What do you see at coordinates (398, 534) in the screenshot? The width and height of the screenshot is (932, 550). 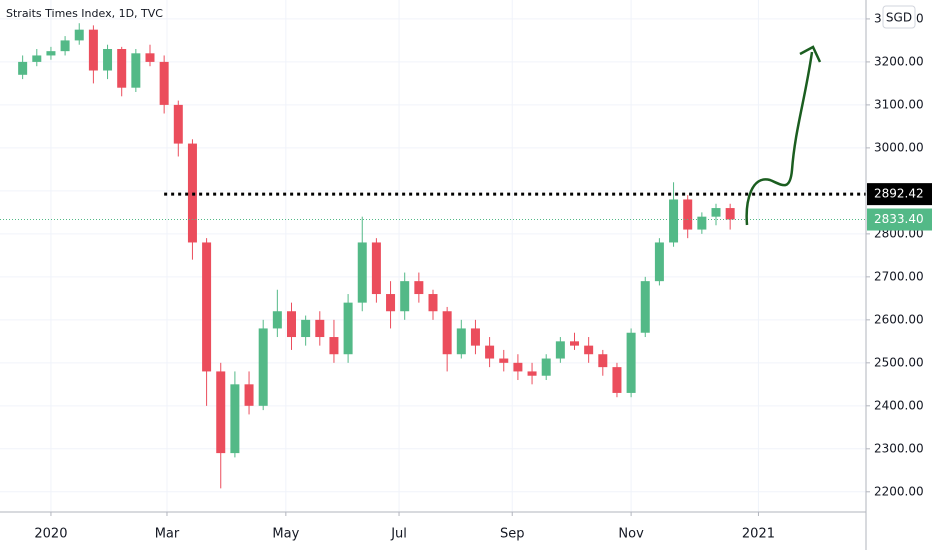 I see `x-tick-label: Jul` at bounding box center [398, 534].